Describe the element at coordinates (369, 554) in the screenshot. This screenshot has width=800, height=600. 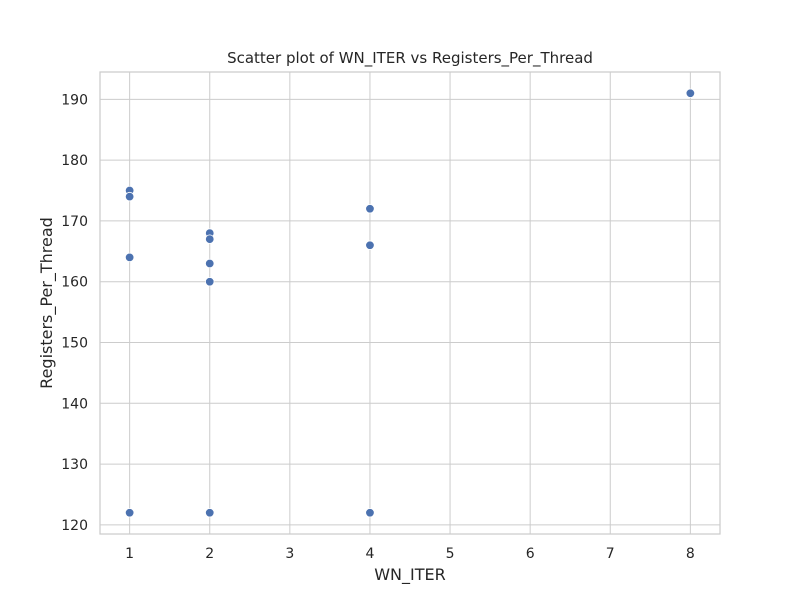
I see `x-tick-label: 4` at that location.